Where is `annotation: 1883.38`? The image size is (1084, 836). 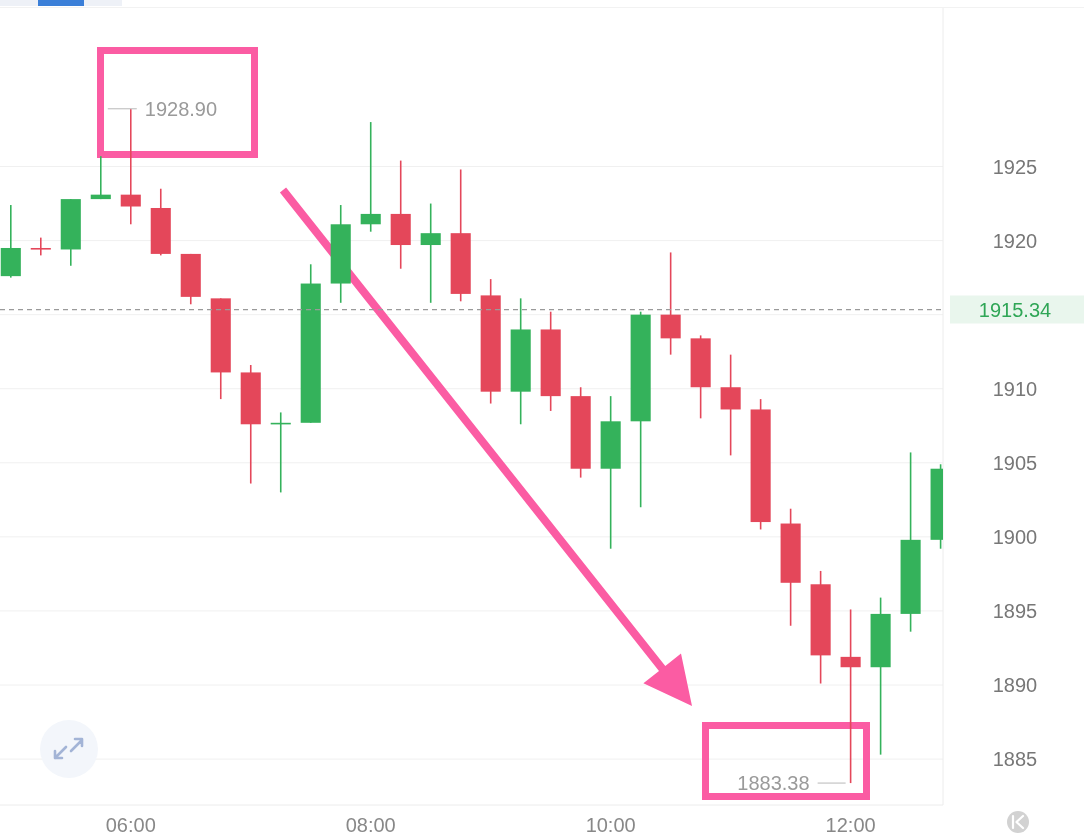 annotation: 1883.38 is located at coordinates (773, 783).